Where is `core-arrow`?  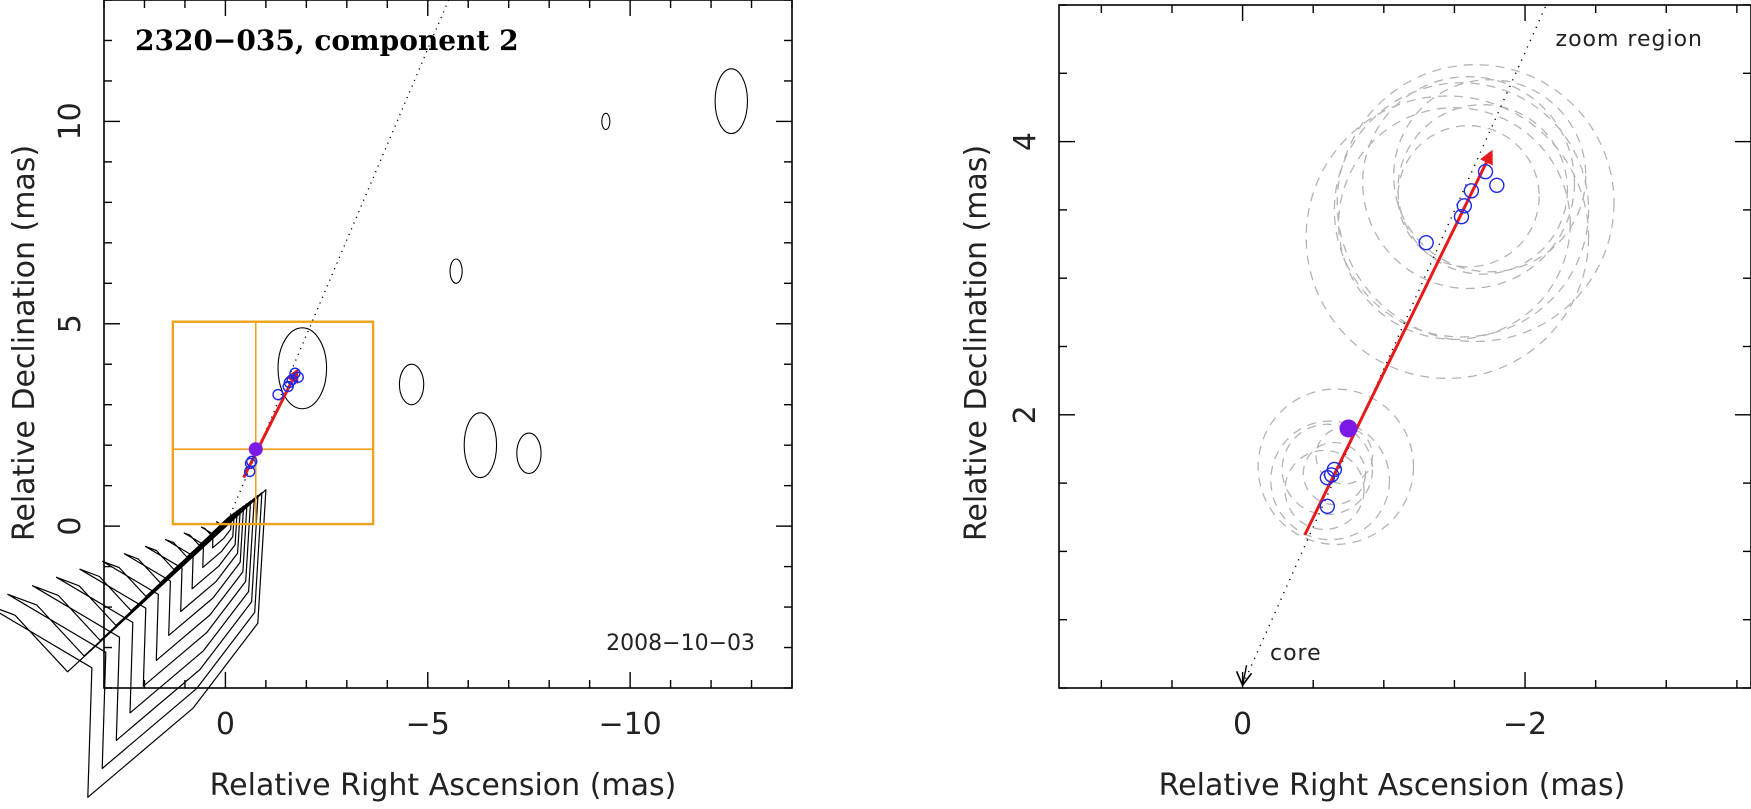
core-arrow is located at coordinates (1244, 676).